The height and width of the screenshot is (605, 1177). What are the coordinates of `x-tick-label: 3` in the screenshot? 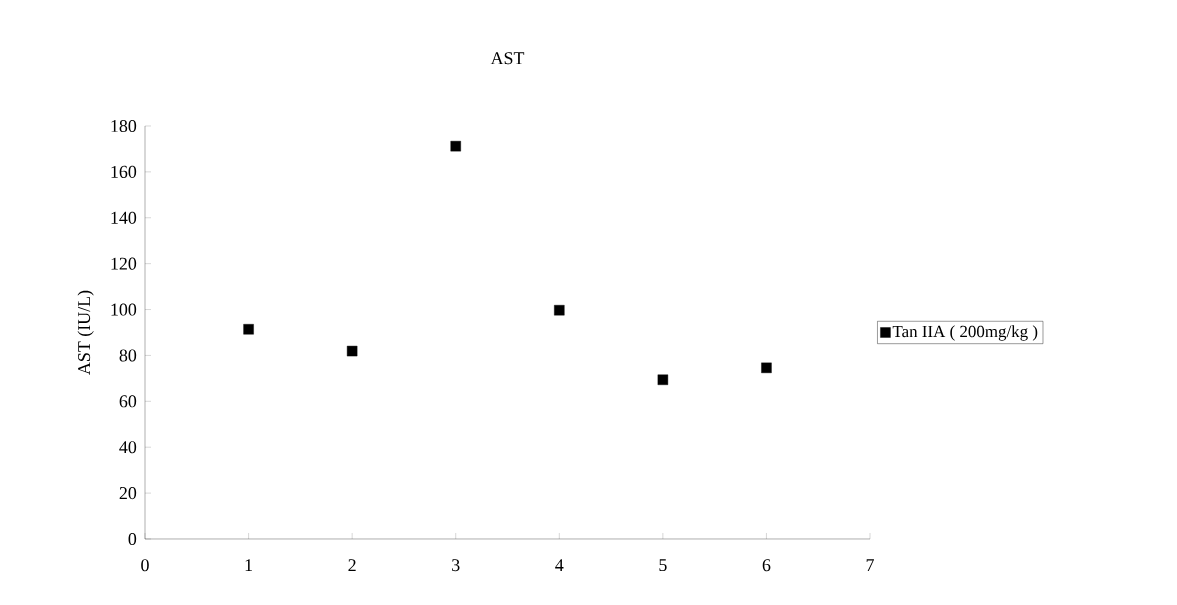 It's located at (456, 565).